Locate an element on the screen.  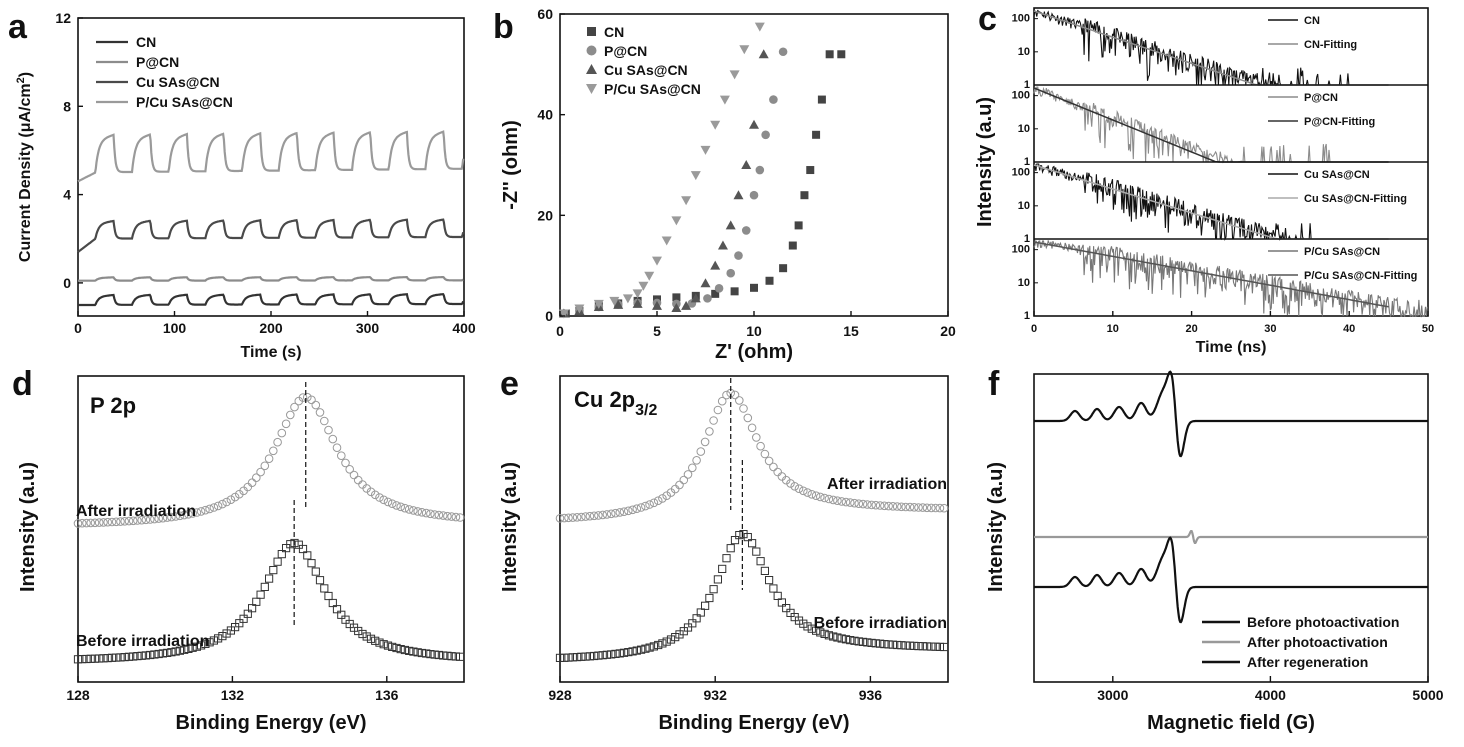
x-axis-label-a: Time (s) is located at coordinates (270, 352).